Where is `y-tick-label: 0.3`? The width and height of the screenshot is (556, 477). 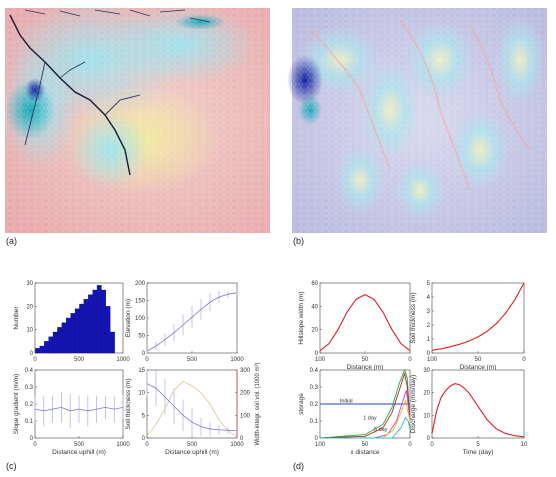
y-tick-label: 0.3 is located at coordinates (29, 388).